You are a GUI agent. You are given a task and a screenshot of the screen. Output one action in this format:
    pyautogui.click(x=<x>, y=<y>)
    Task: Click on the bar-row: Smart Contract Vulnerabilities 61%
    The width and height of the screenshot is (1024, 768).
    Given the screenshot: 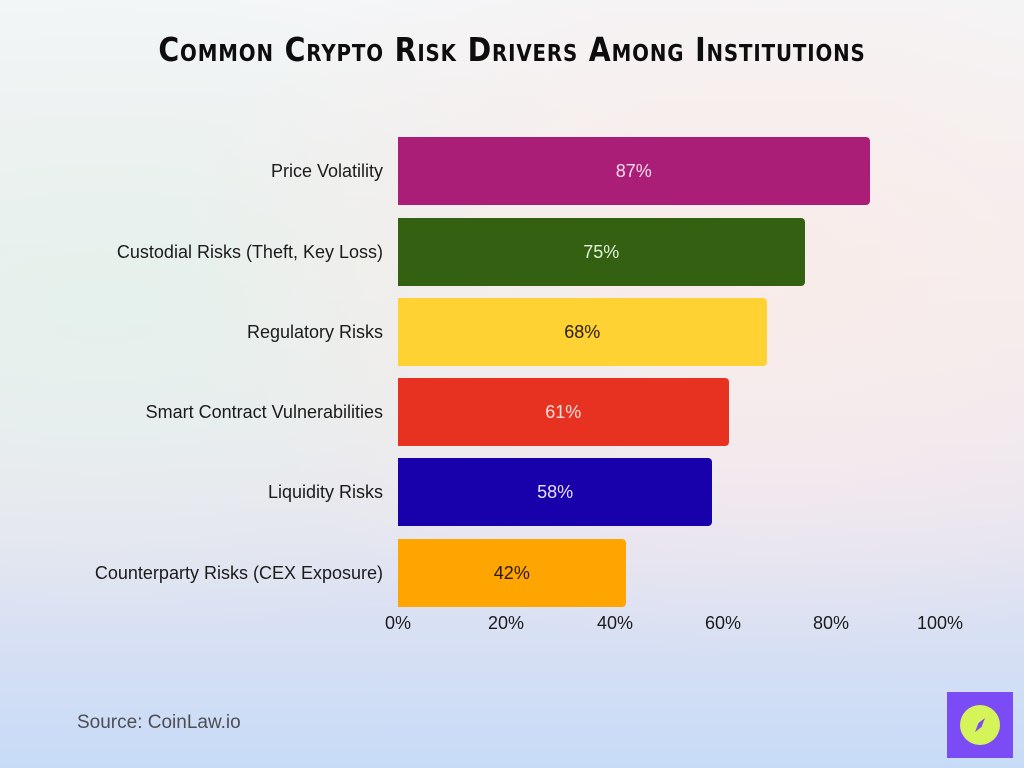 What is the action you would take?
    pyautogui.click(x=512, y=412)
    